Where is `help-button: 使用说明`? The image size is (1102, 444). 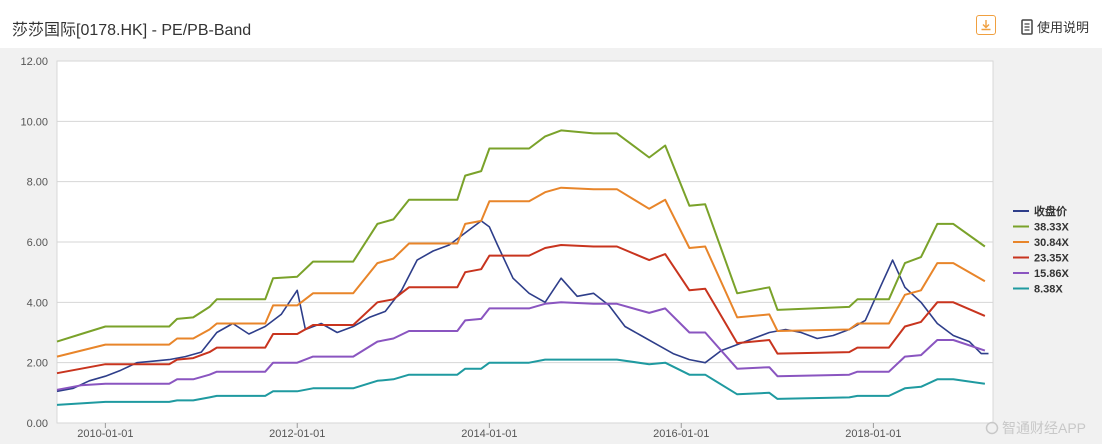 help-button: 使用说明 is located at coordinates (1054, 26).